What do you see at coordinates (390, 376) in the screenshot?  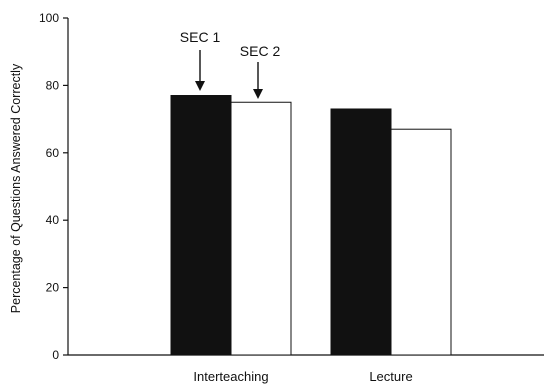 I see `x-category-label: Lecture` at bounding box center [390, 376].